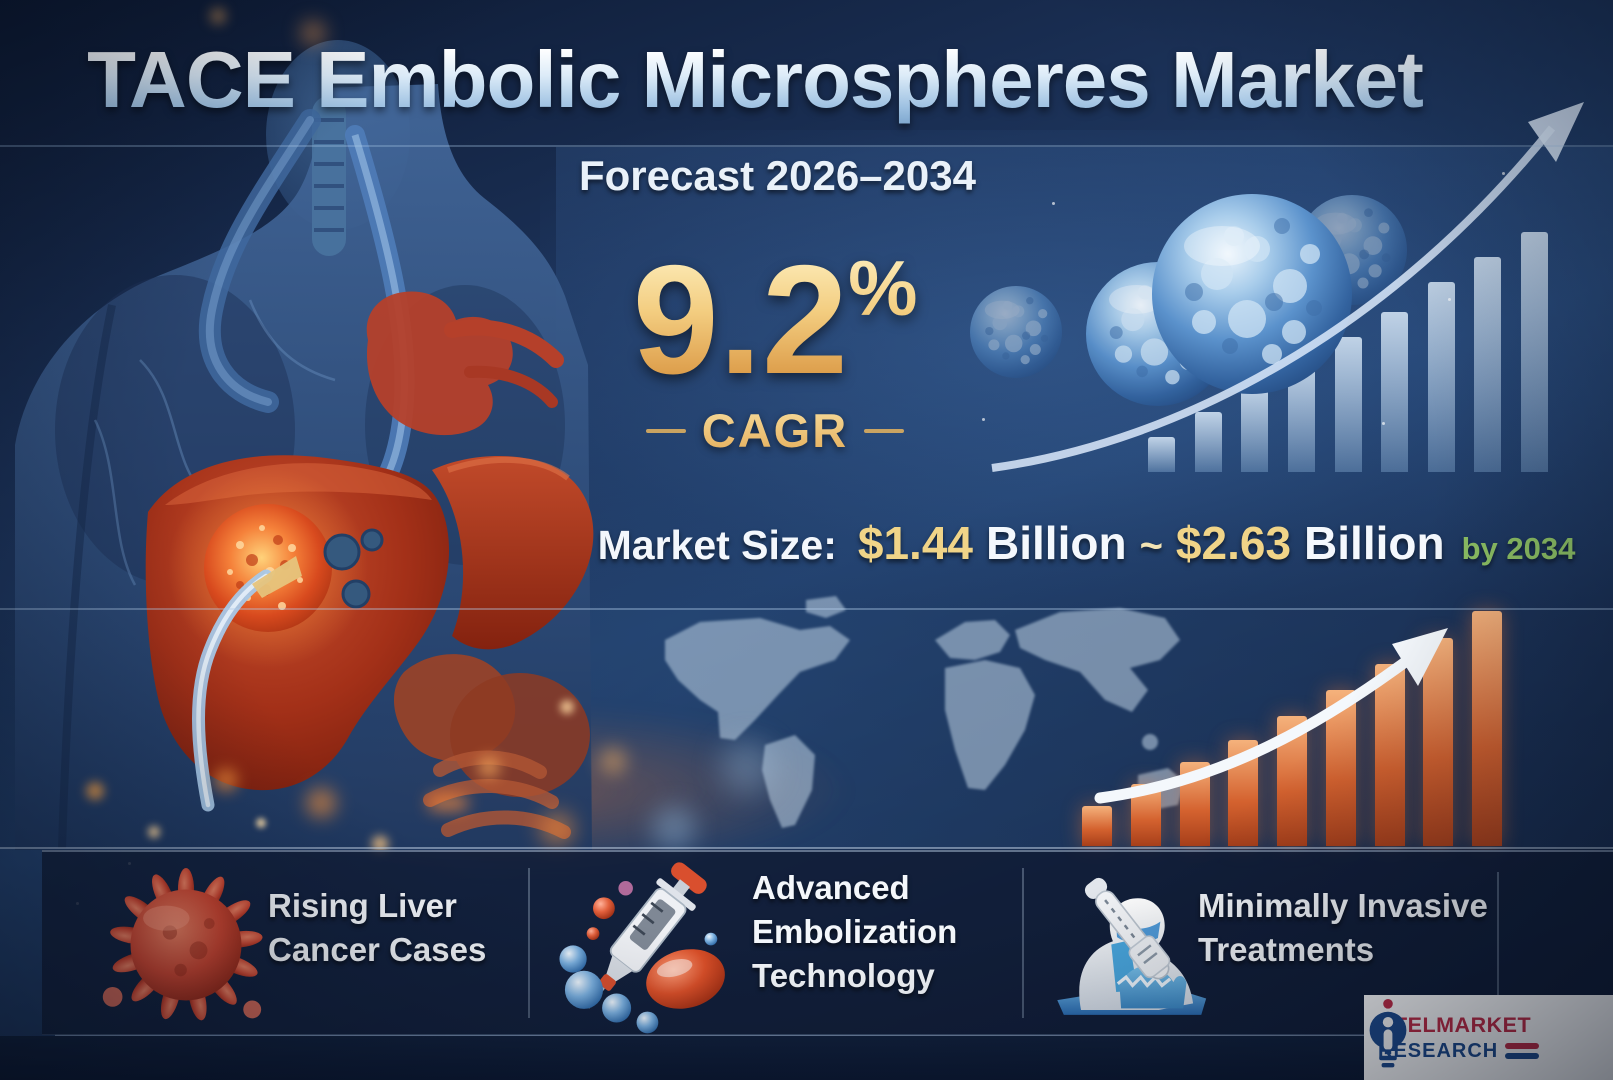  I want to click on feature-label-minimally-invasive: Minimally Invasive Treatments, so click(1343, 928).